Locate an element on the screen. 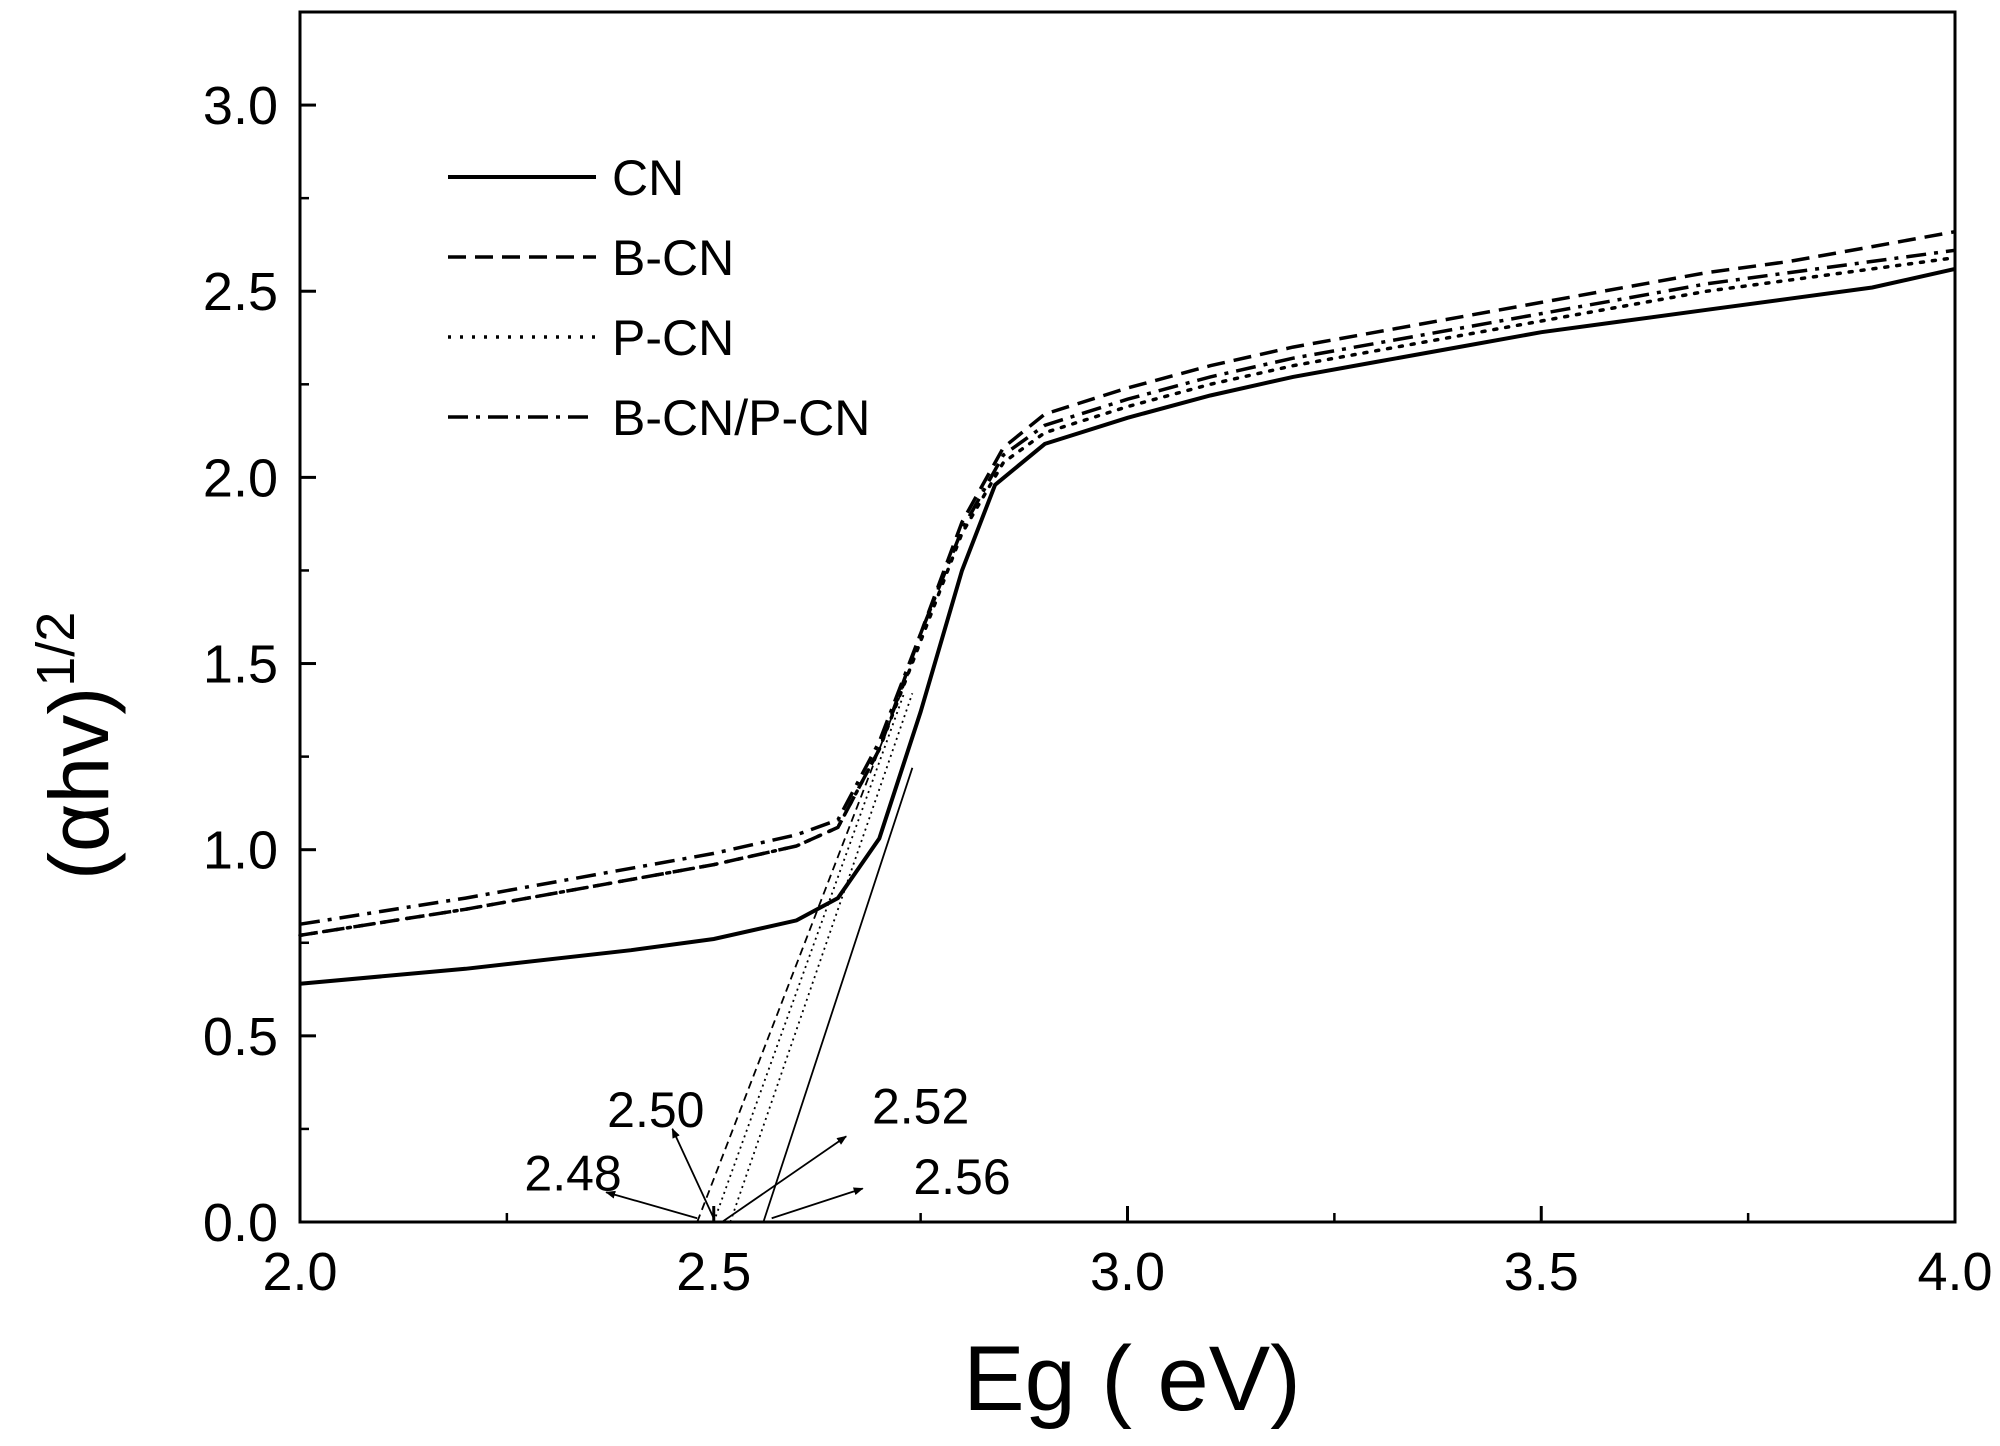  annotation-label-2-56: 2.56 is located at coordinates (961, 1177).